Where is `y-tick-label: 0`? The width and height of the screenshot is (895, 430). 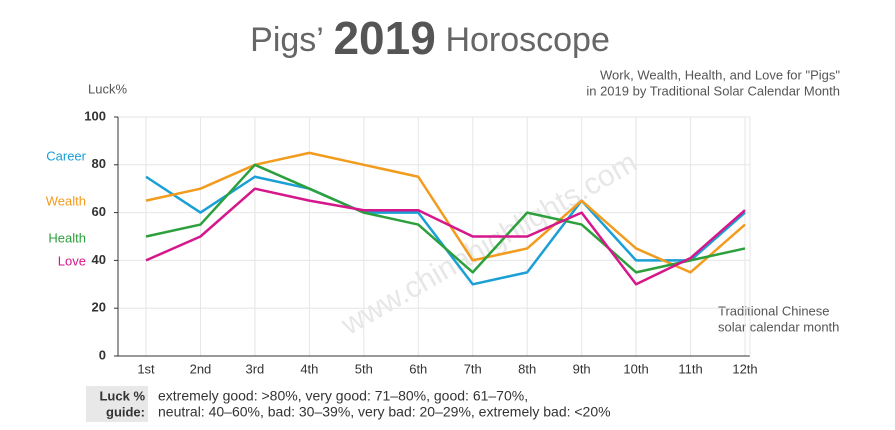
y-tick-label: 0 is located at coordinates (102, 354).